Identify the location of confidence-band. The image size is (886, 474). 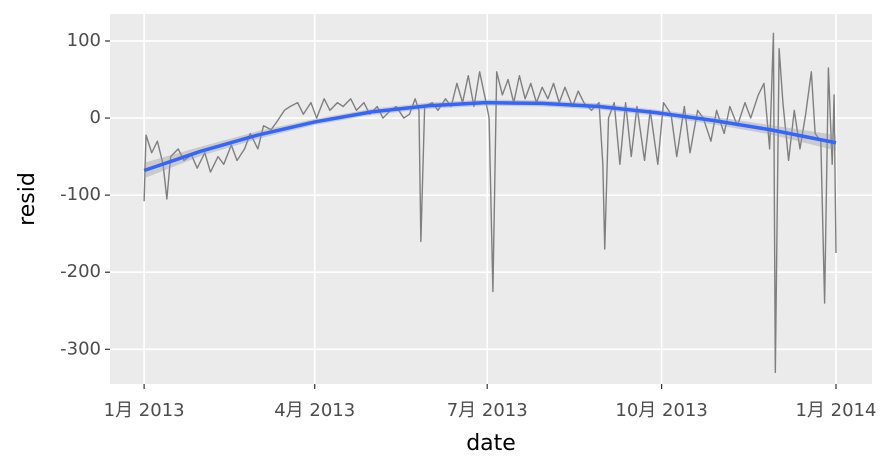
(490, 139).